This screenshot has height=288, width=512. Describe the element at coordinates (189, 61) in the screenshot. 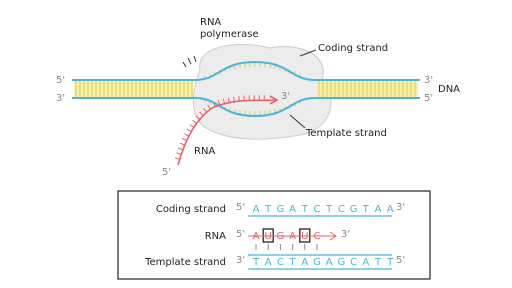

I see `motion-marks` at that location.